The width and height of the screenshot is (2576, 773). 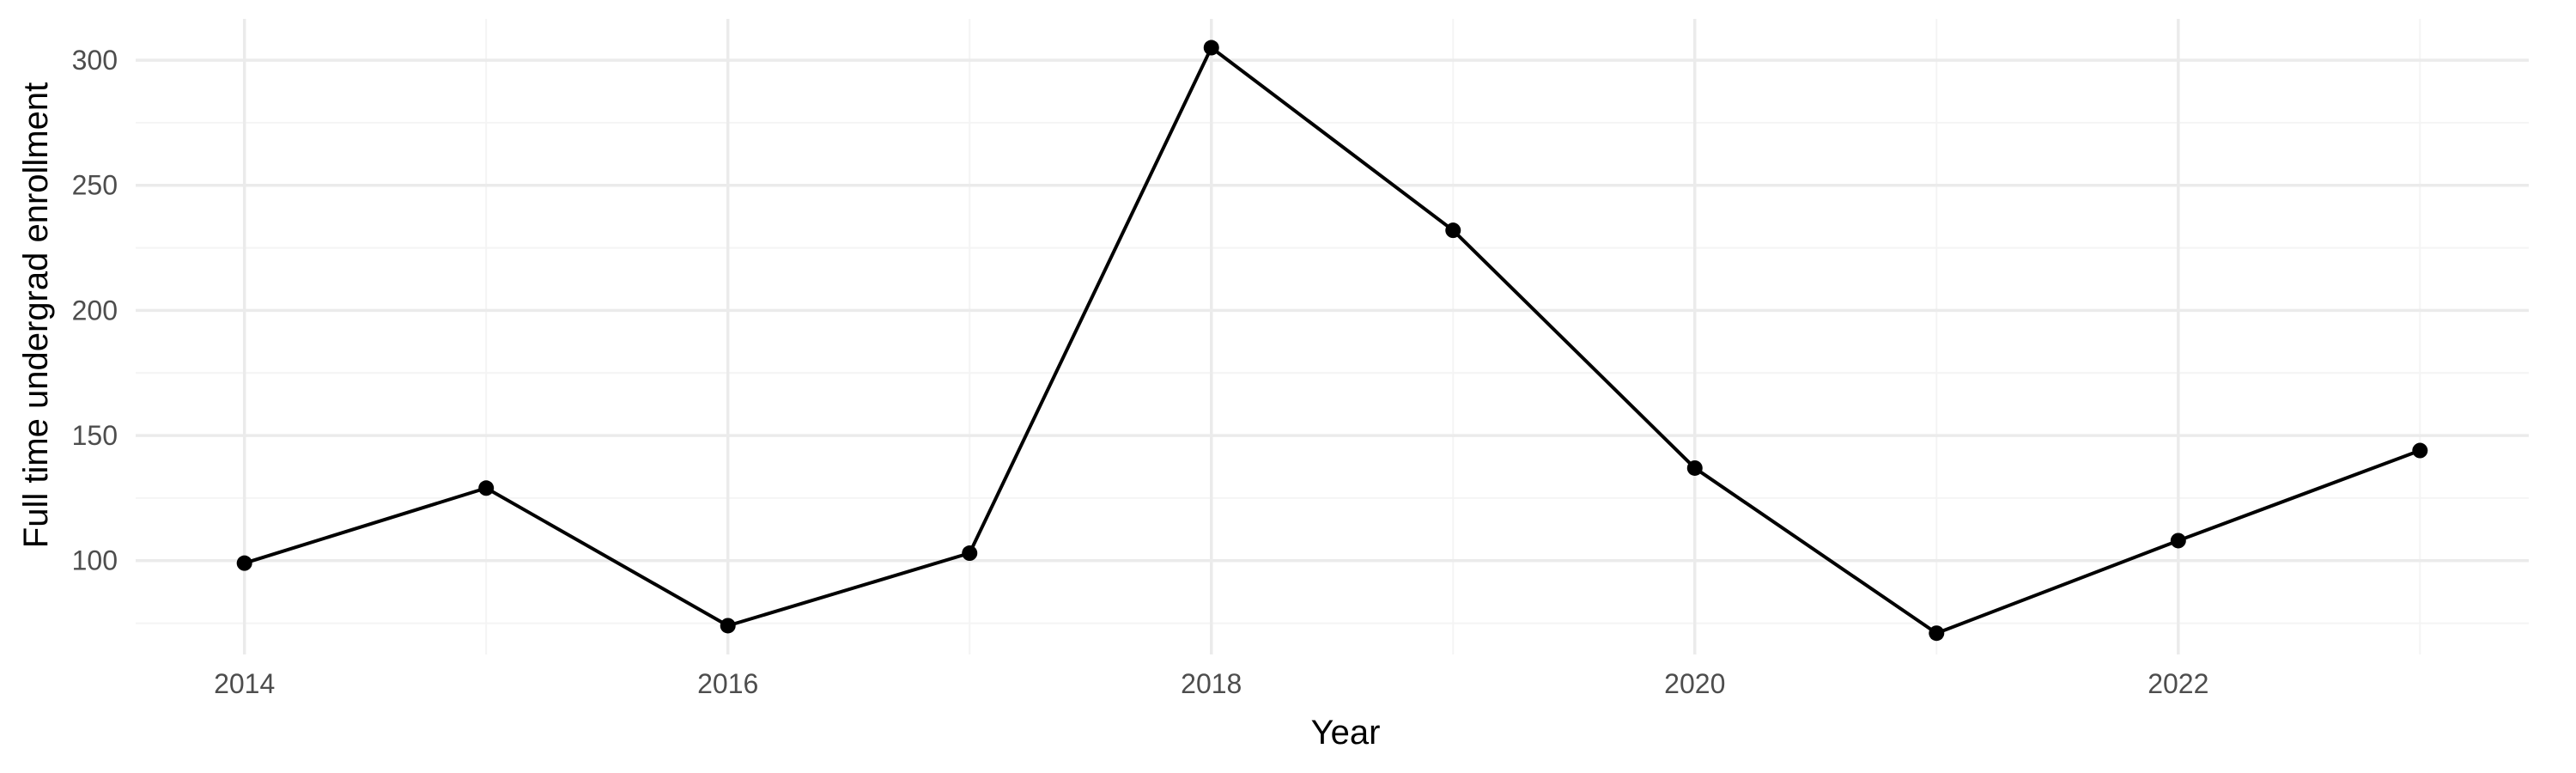 What do you see at coordinates (95, 435) in the screenshot?
I see `y-tick-label: 150` at bounding box center [95, 435].